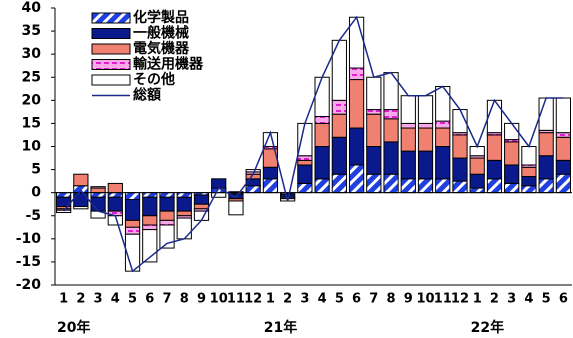  I want to click on legend-label: 総額, so click(147, 95).